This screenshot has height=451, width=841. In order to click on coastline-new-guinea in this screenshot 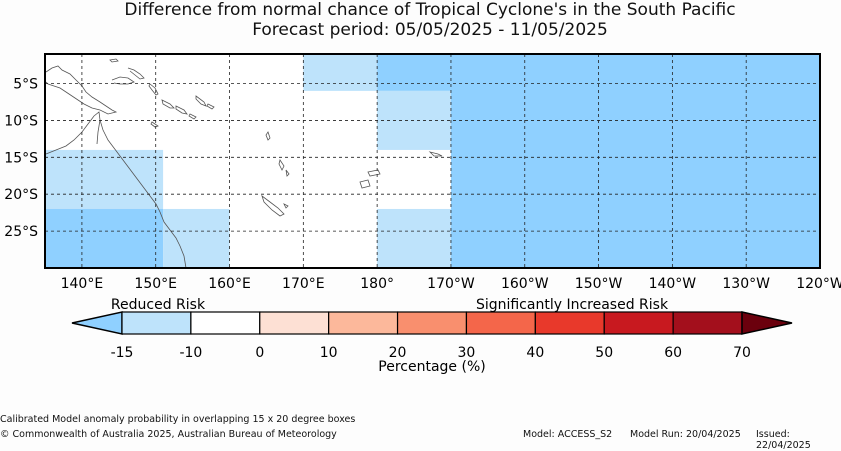, I will do `click(81, 90)`.